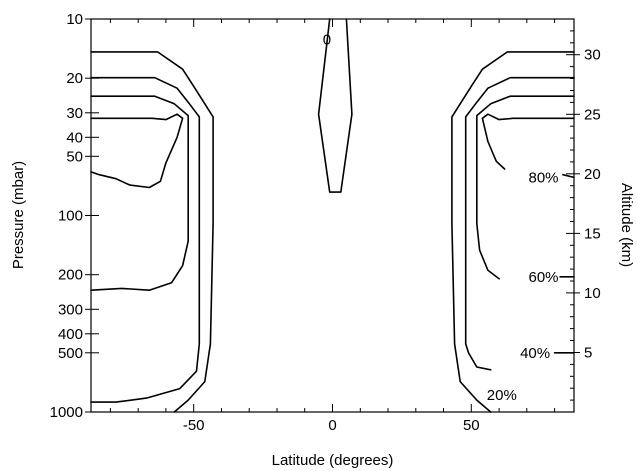 This screenshot has width=637, height=471. I want to click on leader-line-80pct, so click(568, 176).